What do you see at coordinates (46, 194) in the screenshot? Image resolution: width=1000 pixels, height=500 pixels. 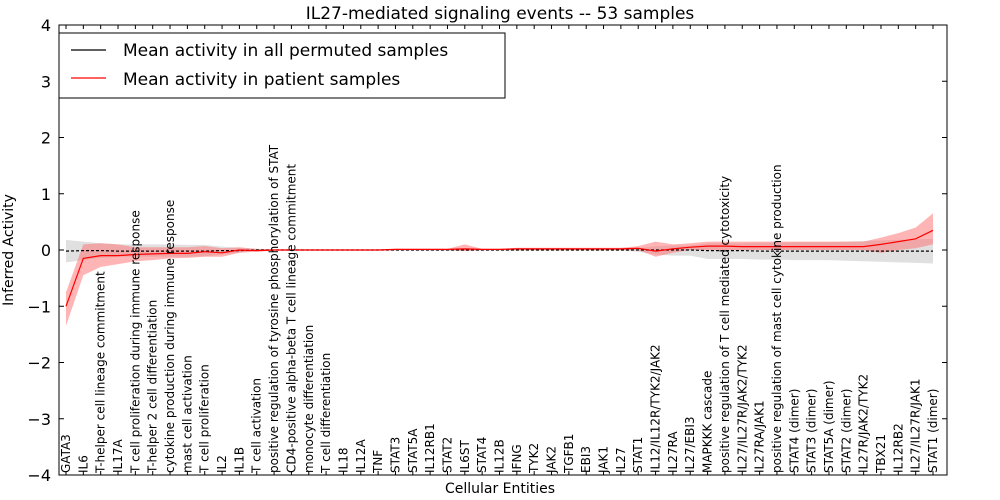 I see `y-tick-label: 1` at bounding box center [46, 194].